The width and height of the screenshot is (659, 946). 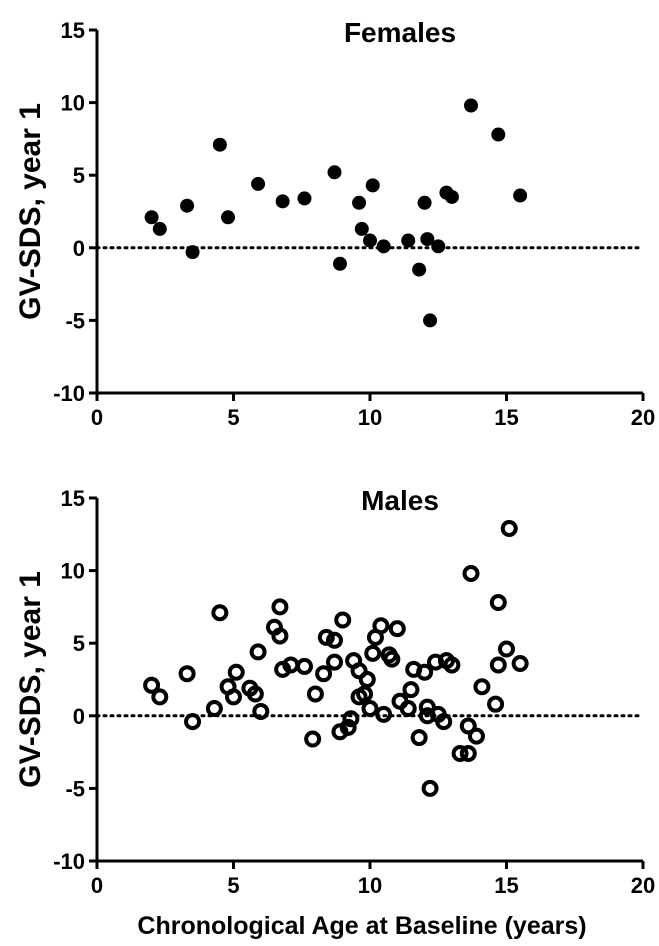 What do you see at coordinates (400, 500) in the screenshot?
I see `chart-title: Males` at bounding box center [400, 500].